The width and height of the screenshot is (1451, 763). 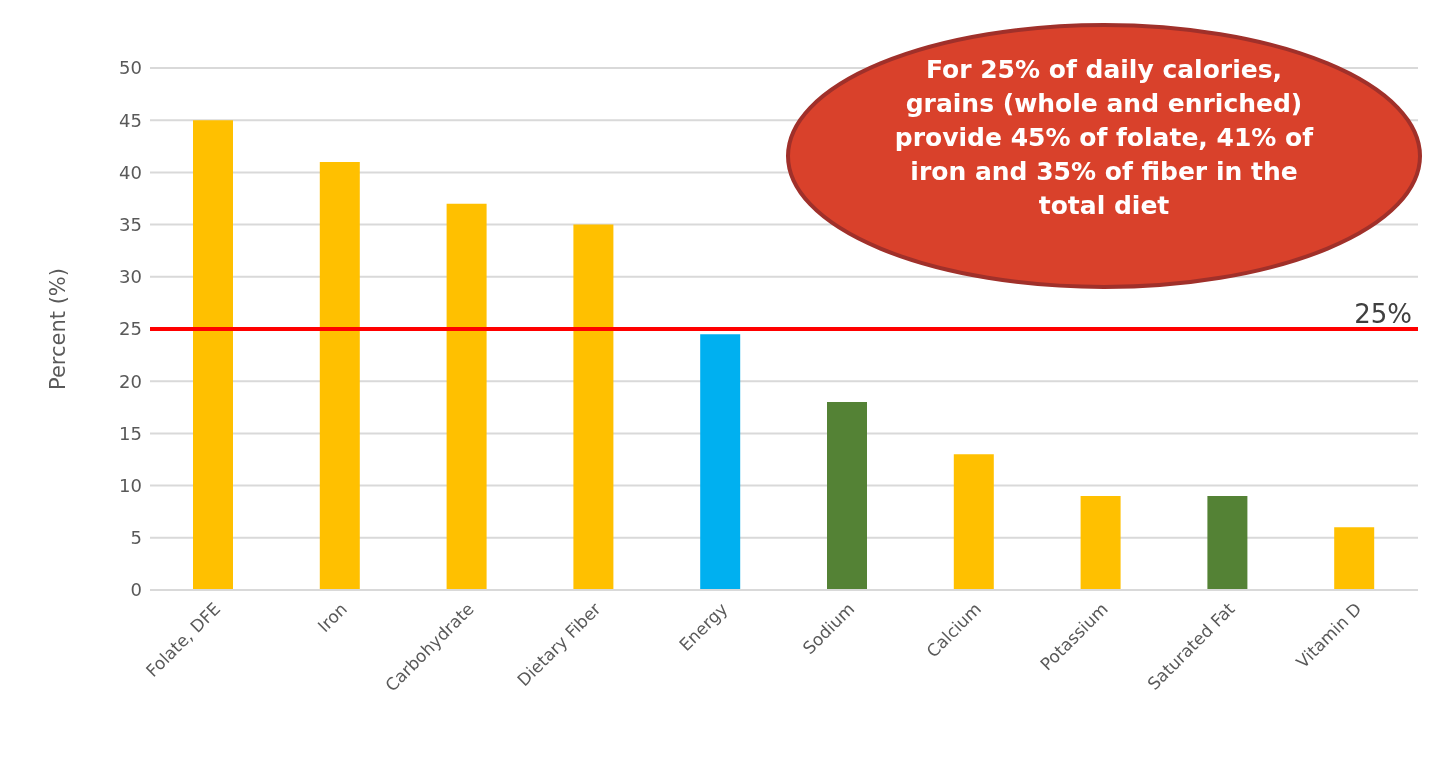 What do you see at coordinates (332, 617) in the screenshot?
I see `x-tick-label: Iron` at bounding box center [332, 617].